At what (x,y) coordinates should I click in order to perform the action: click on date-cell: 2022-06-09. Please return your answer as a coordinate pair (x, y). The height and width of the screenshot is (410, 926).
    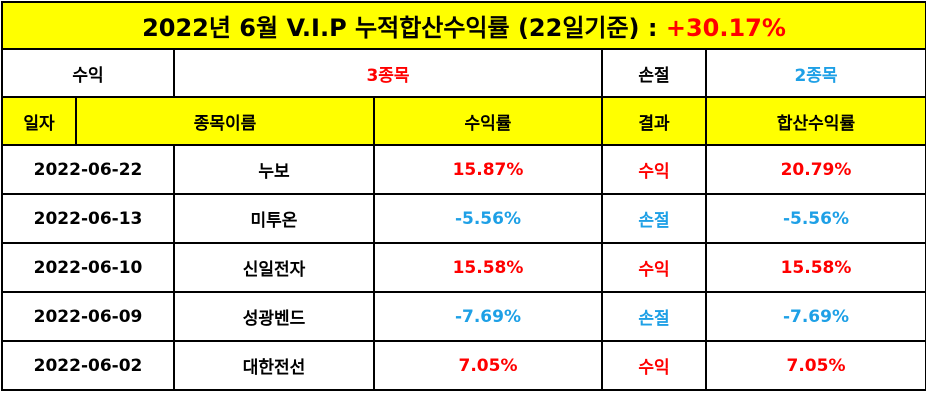
    Looking at the image, I should click on (88, 316).